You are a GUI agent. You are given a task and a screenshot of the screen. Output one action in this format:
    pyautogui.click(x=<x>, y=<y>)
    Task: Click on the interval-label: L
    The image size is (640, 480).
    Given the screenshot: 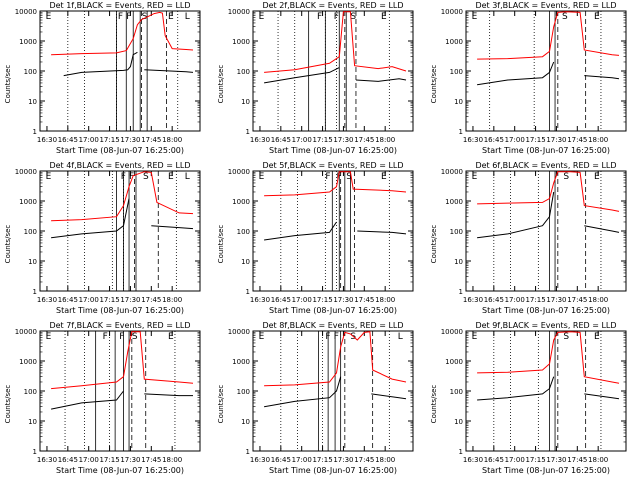 What is the action you would take?
    pyautogui.click(x=400, y=337)
    